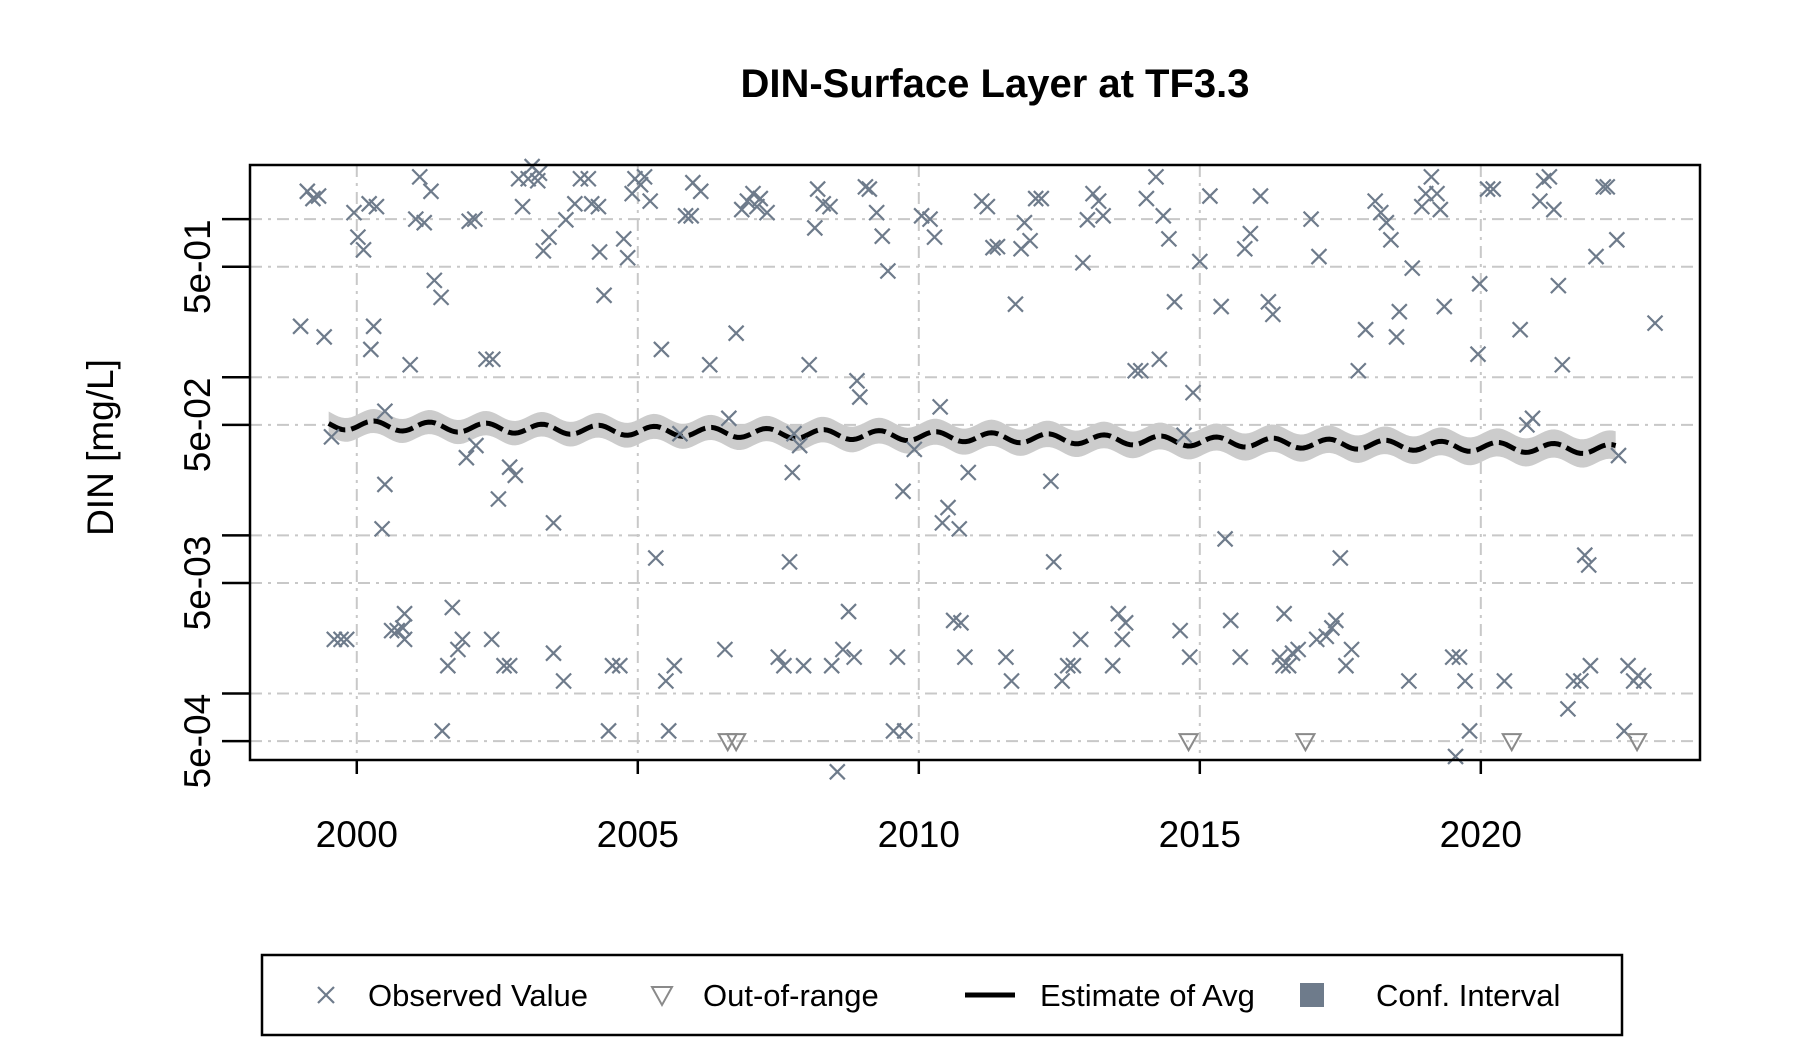 The image size is (1800, 1050). Describe the element at coordinates (100, 447) in the screenshot. I see `y-axis-label: DIN [mg/L]` at that location.